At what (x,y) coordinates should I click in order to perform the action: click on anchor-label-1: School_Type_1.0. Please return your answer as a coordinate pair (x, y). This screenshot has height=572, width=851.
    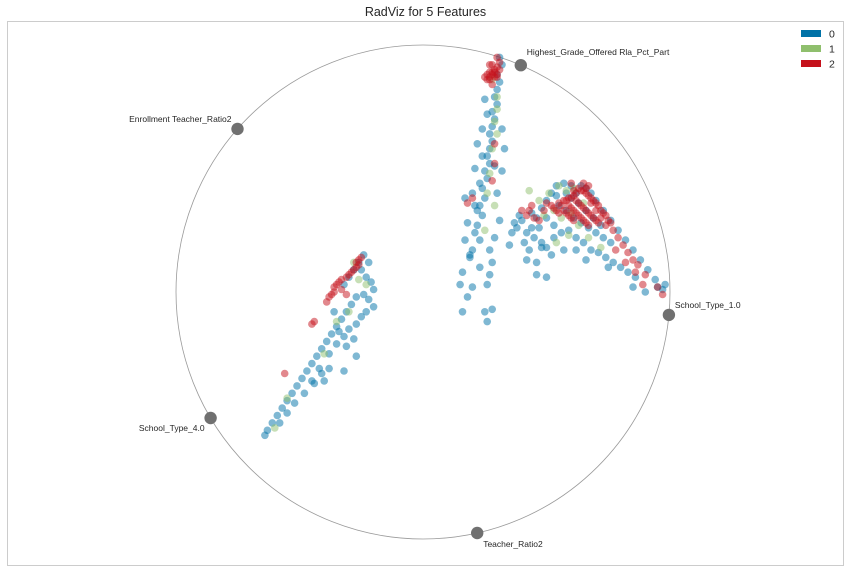
    Looking at the image, I should click on (708, 305).